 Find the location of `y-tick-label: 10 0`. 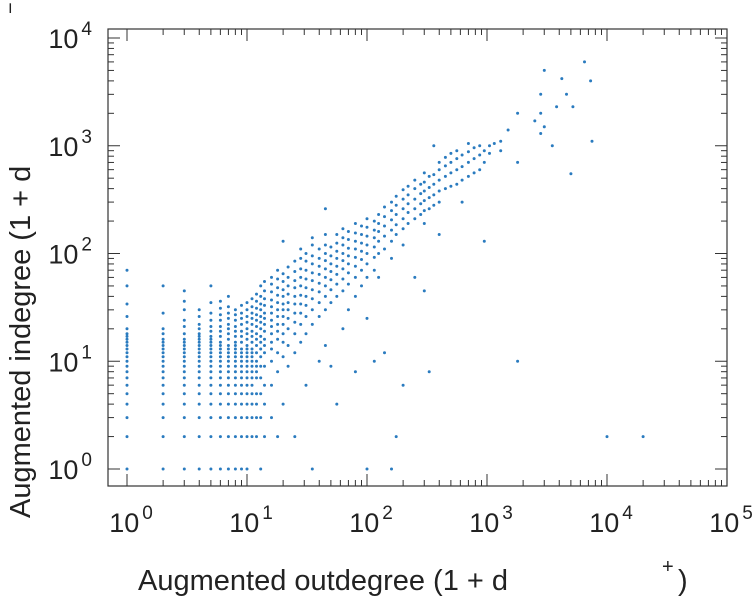

y-tick-label: 10 0 is located at coordinates (70, 467).